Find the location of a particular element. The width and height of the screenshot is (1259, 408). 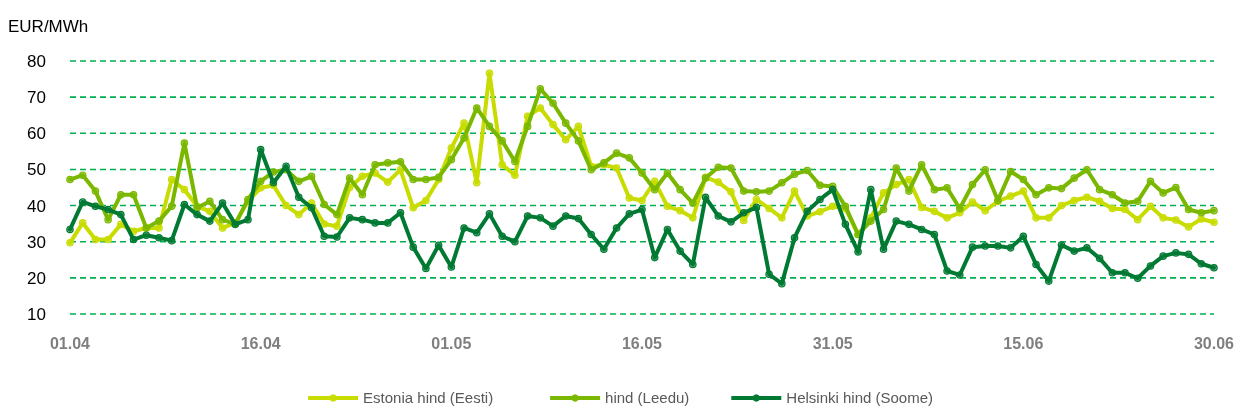

x-tick-label: 16.05 is located at coordinates (642, 343).